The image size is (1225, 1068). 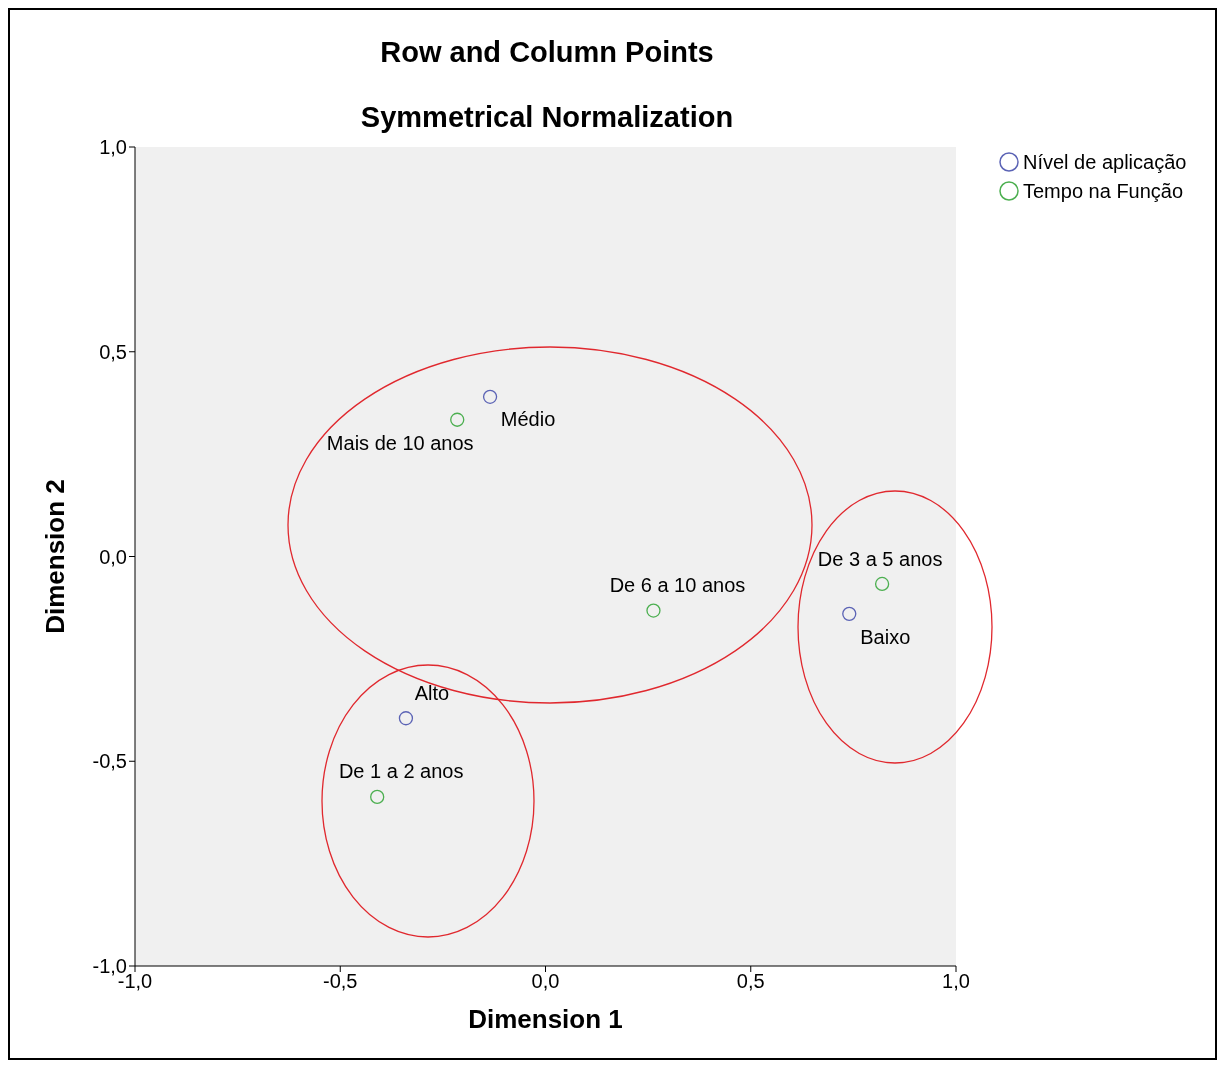 What do you see at coordinates (956, 981) in the screenshot?
I see `x-tick-label: 1,0` at bounding box center [956, 981].